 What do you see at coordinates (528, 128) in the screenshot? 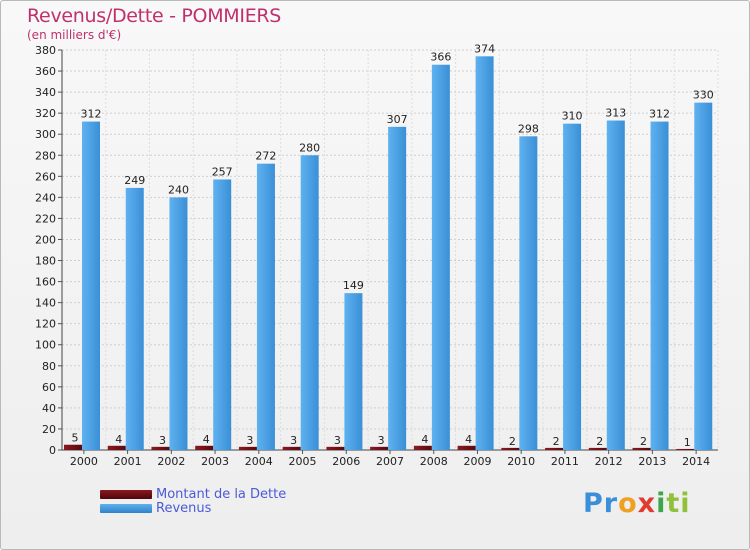
I see `data-label-revenue: 298` at bounding box center [528, 128].